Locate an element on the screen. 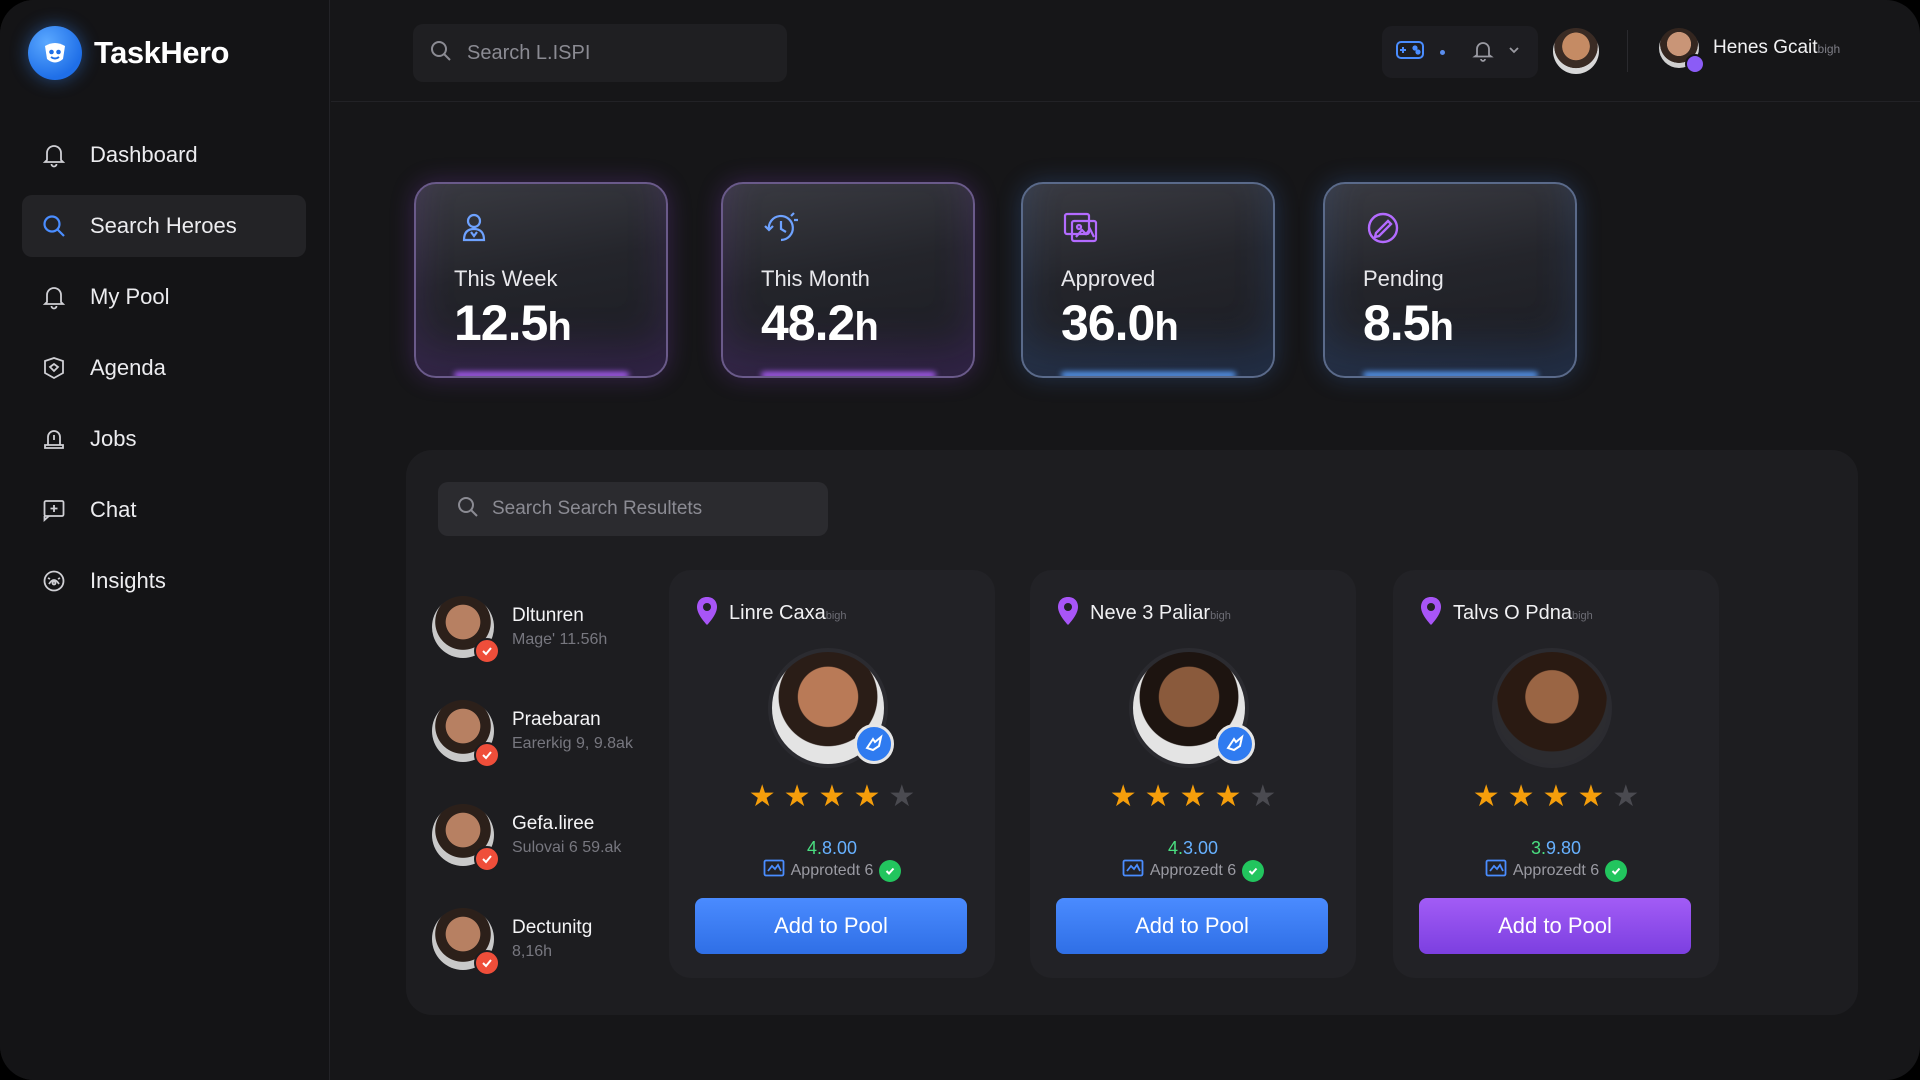 Image resolution: width=1920 pixels, height=1080 pixels. list-item: Praebaran Earerkig 9, 9.8ak is located at coordinates (542, 731).